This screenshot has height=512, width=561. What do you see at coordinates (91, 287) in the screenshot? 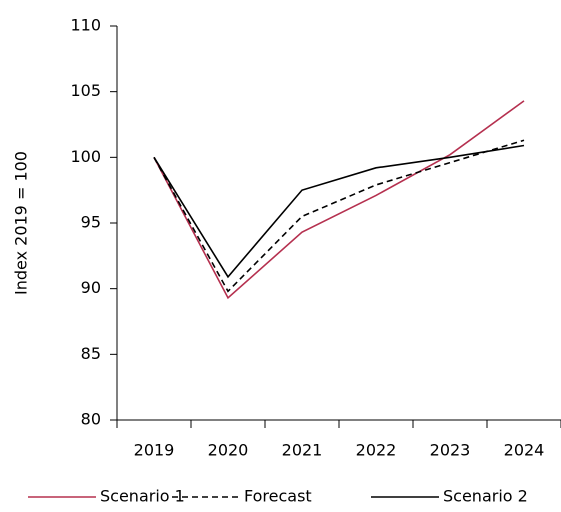
I see `y-tick-label: 90` at bounding box center [91, 287].